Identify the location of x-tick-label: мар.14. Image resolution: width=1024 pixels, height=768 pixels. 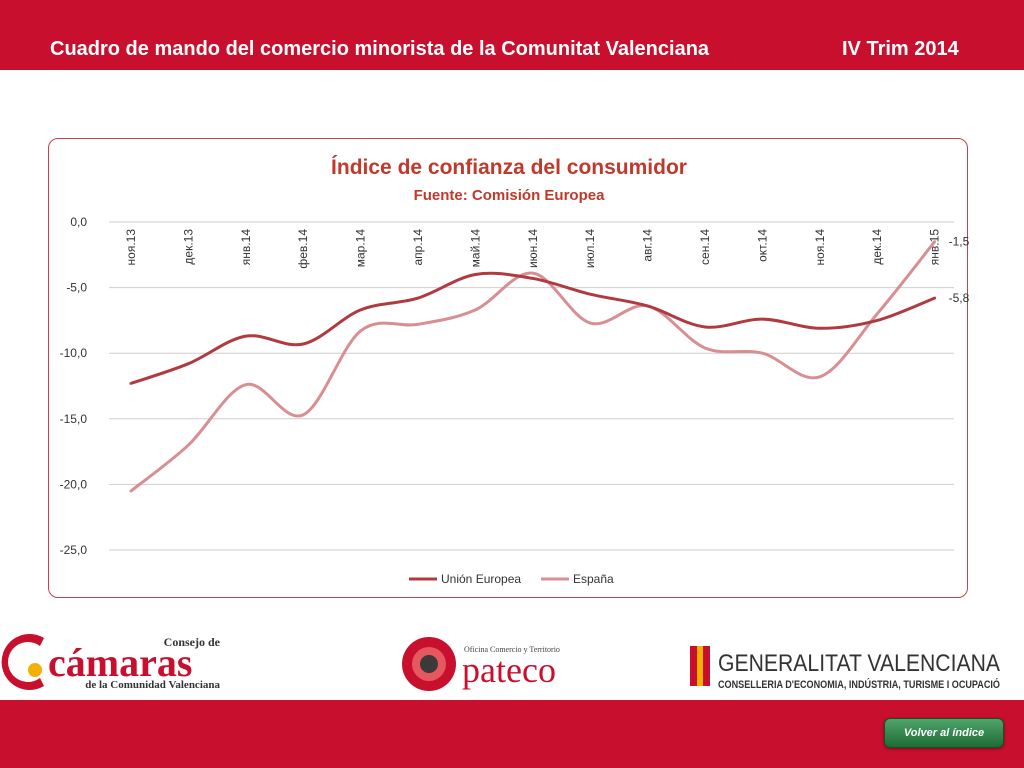
(361, 248).